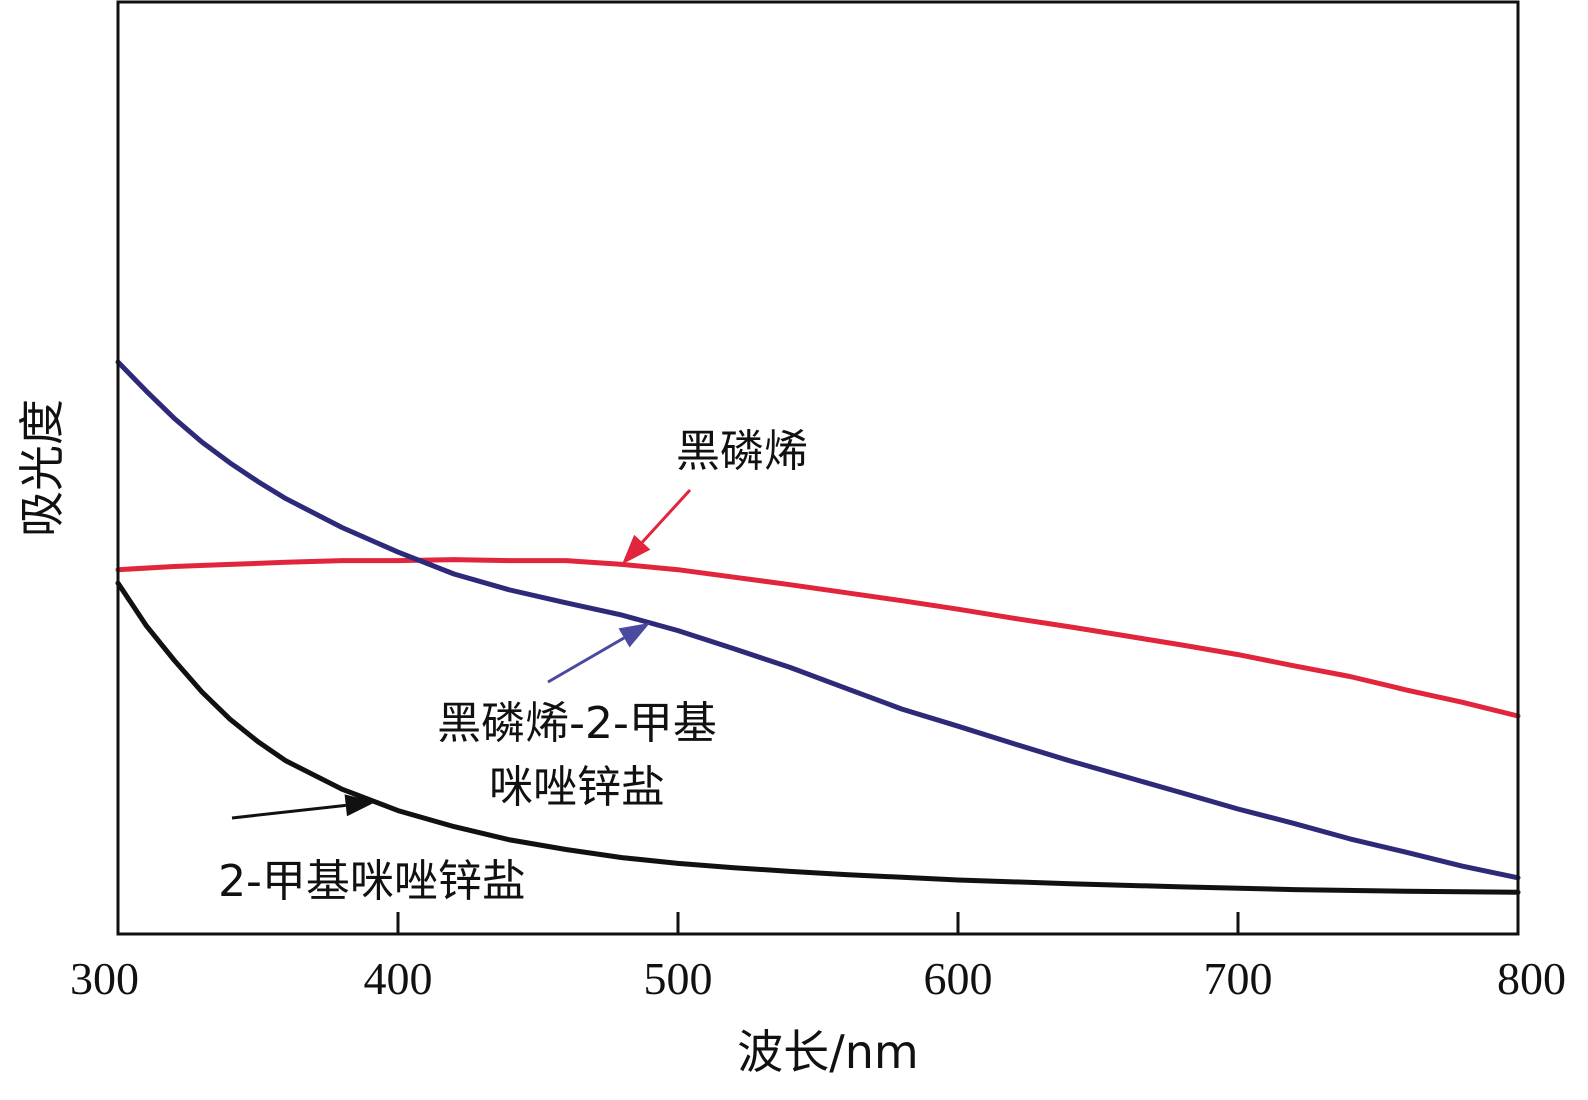 The image size is (1588, 1100). What do you see at coordinates (742, 451) in the screenshot?
I see `annotation-label: 黑磷烯` at bounding box center [742, 451].